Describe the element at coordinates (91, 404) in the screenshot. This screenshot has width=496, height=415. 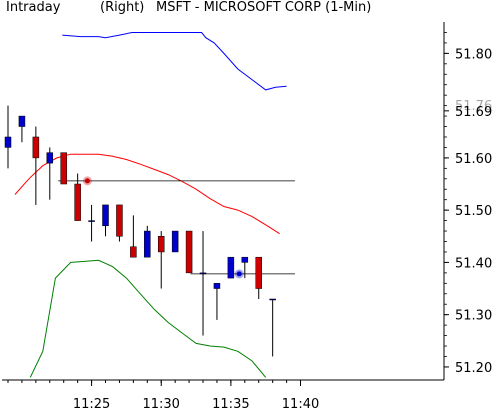
I see `x-tick-label: 11:25` at that location.